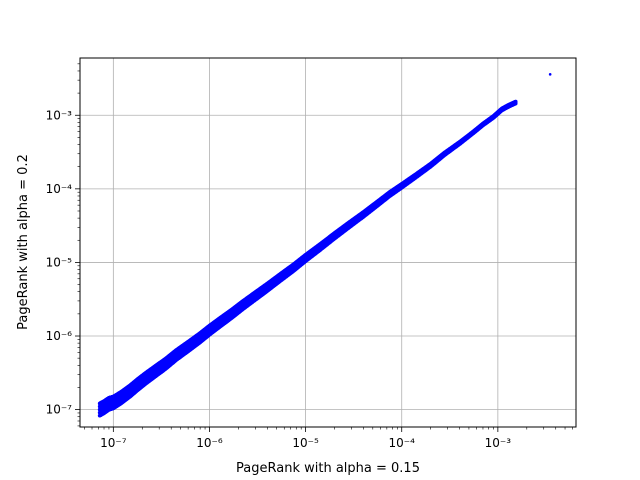 The image size is (640, 480). Describe the element at coordinates (59, 115) in the screenshot. I see `y-tick-label: 10⁻³` at that location.